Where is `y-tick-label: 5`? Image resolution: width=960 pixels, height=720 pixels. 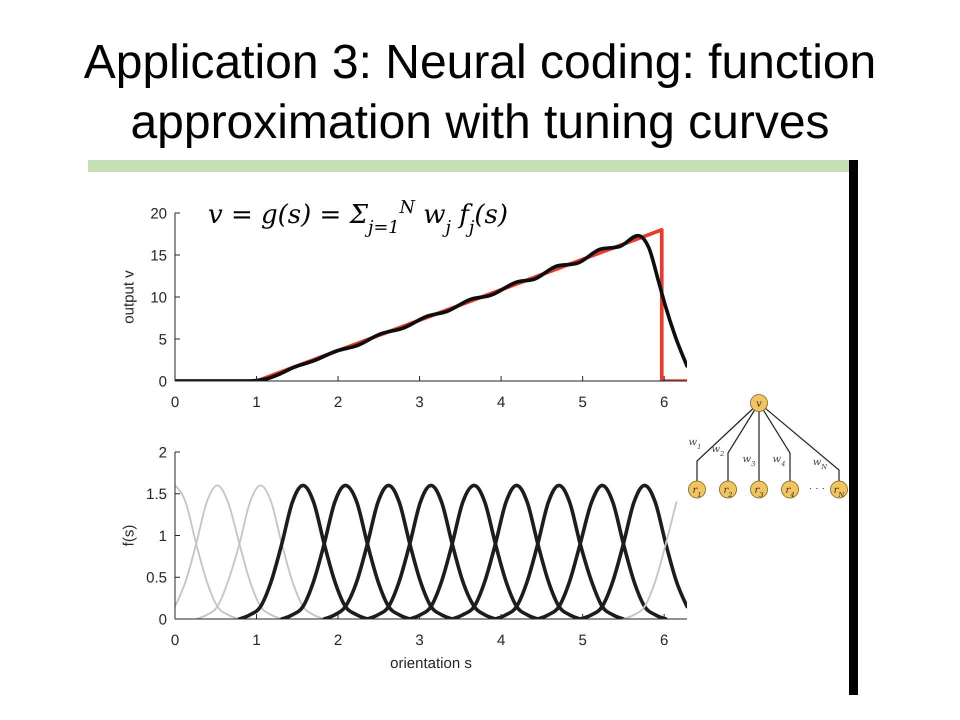 y-tick-label: 5 is located at coordinates (162, 339).